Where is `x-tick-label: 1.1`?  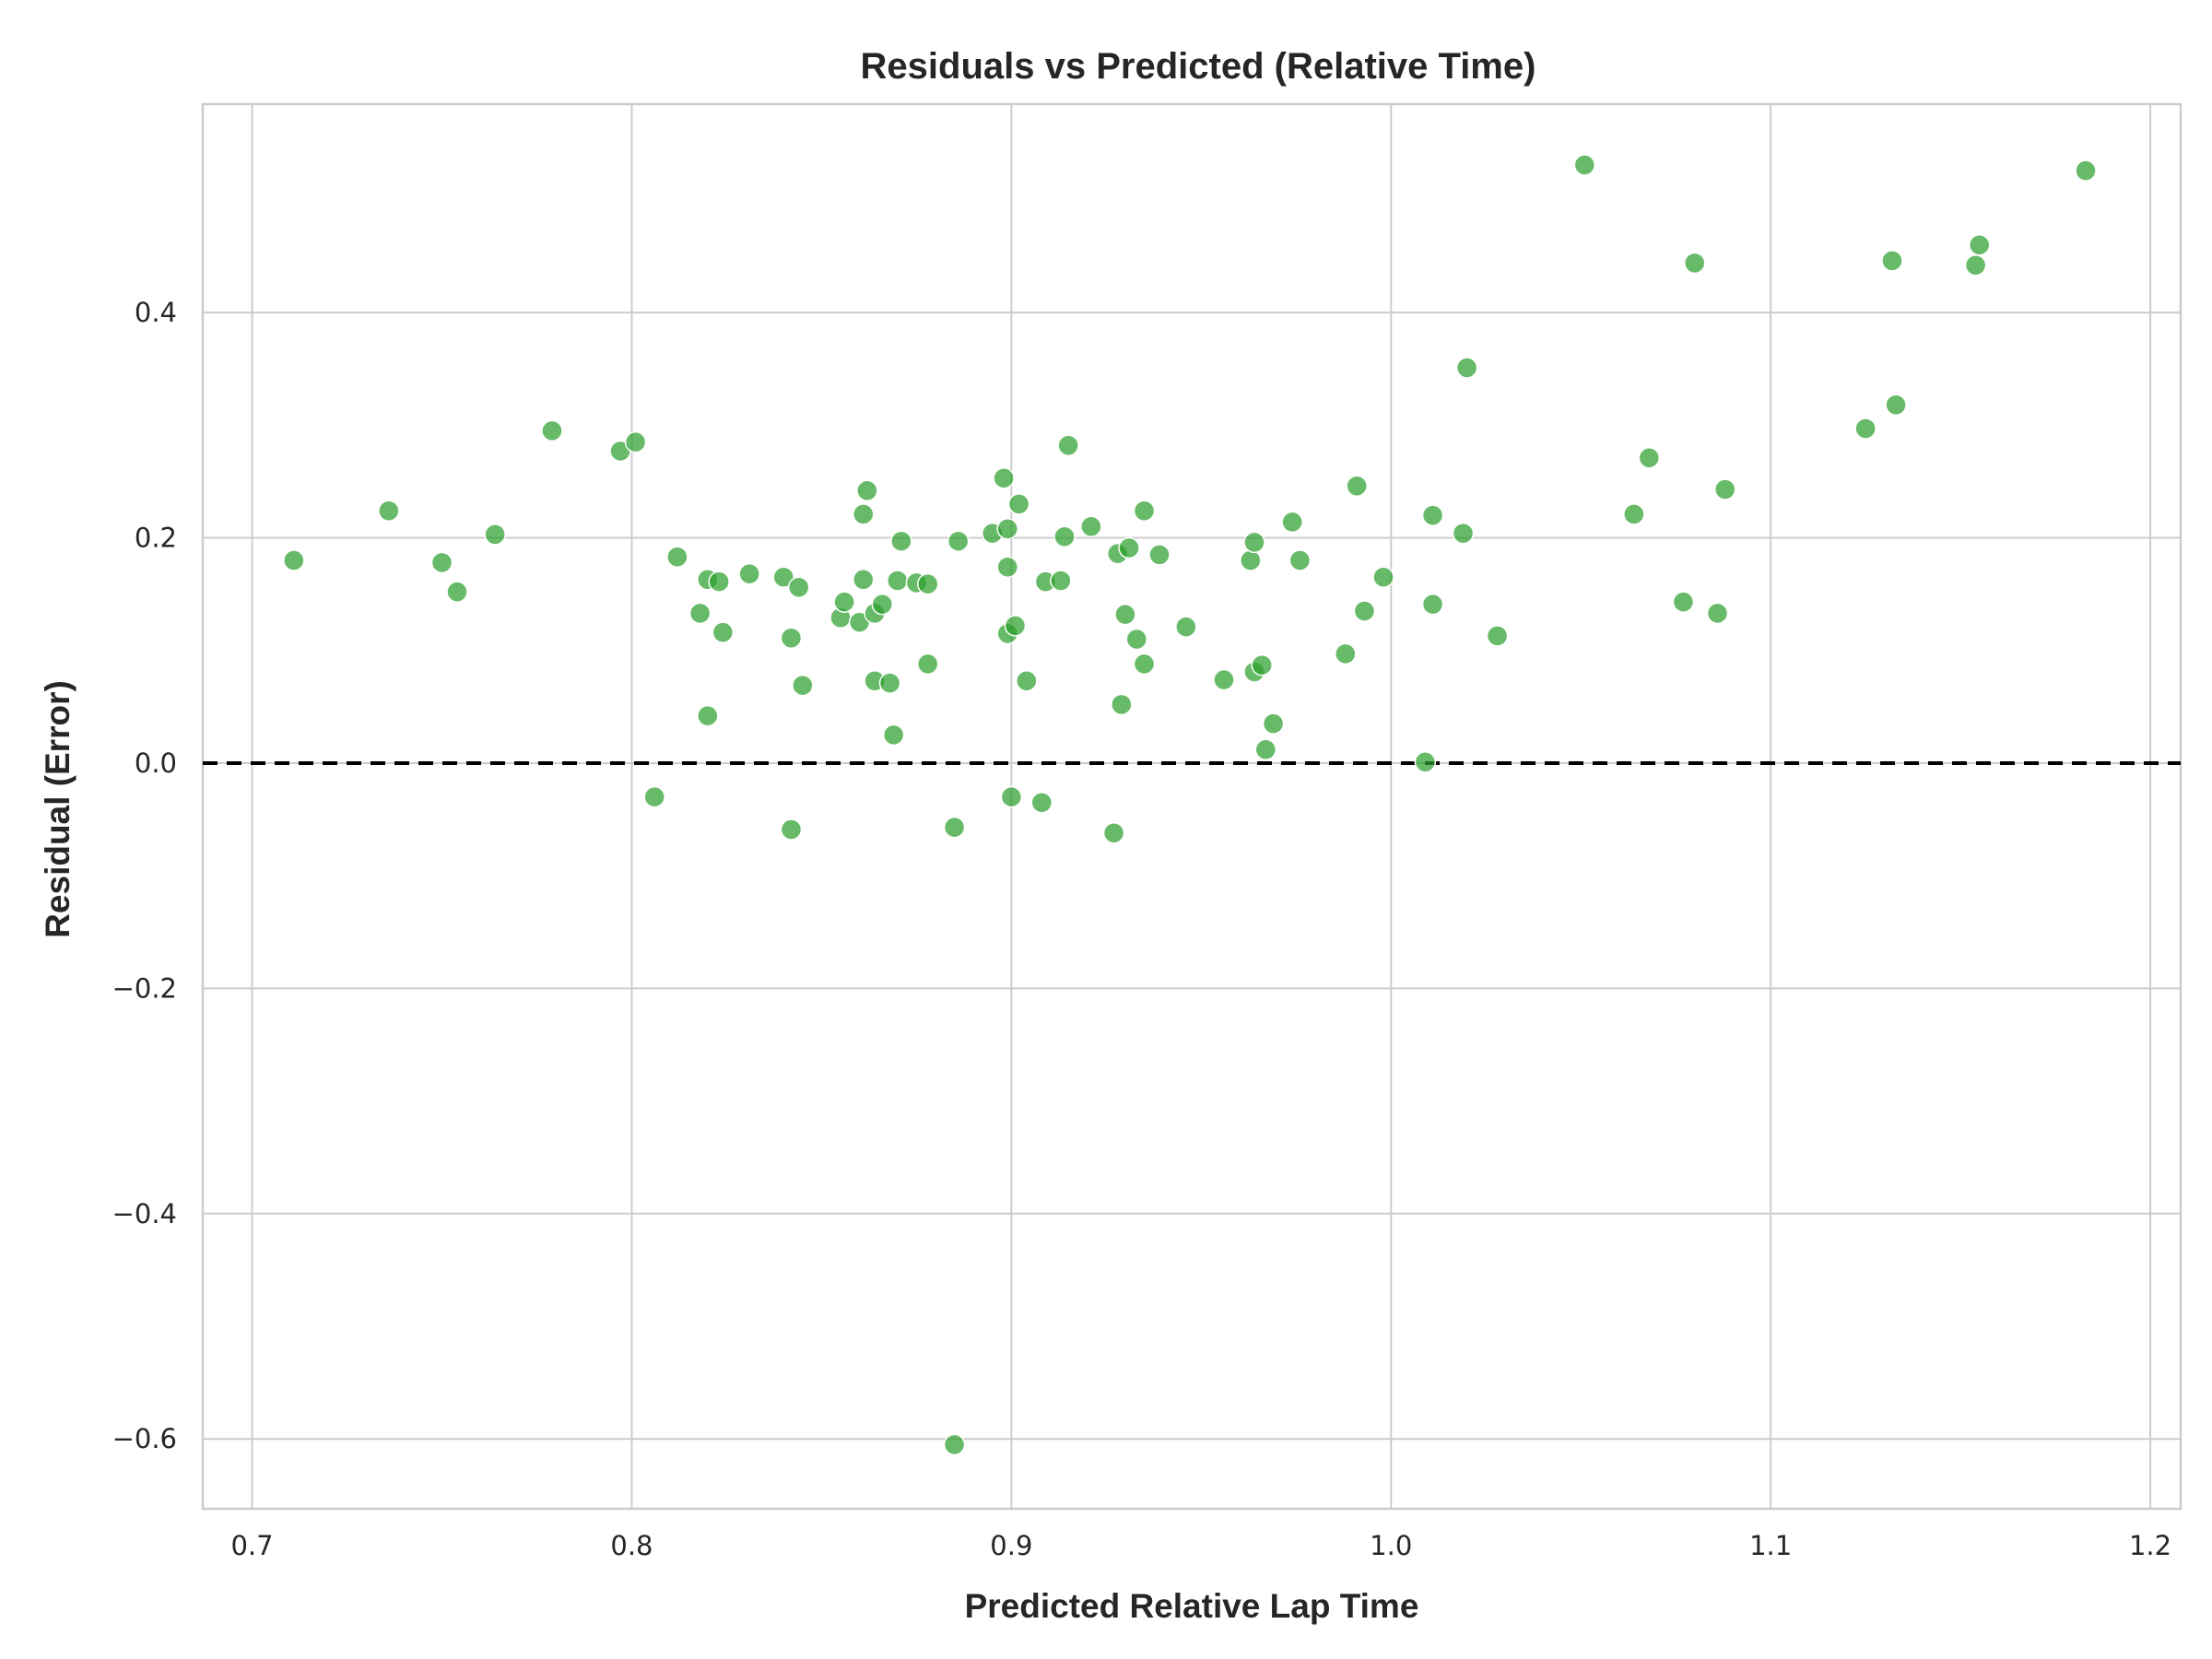
x-tick-label: 1.1 is located at coordinates (1770, 1545).